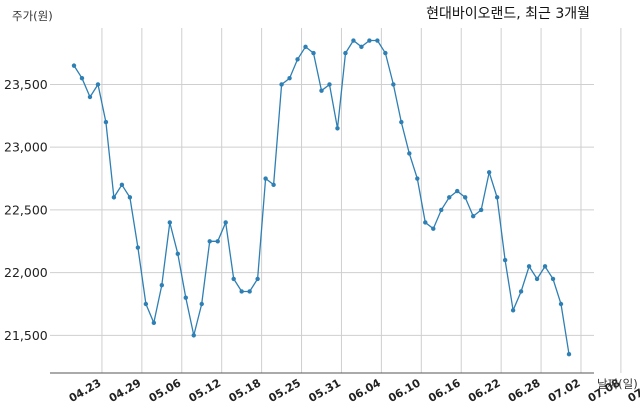 This screenshot has height=415, width=640. Describe the element at coordinates (524, 390) in the screenshot. I see `x-tick-label: 06.28` at that location.